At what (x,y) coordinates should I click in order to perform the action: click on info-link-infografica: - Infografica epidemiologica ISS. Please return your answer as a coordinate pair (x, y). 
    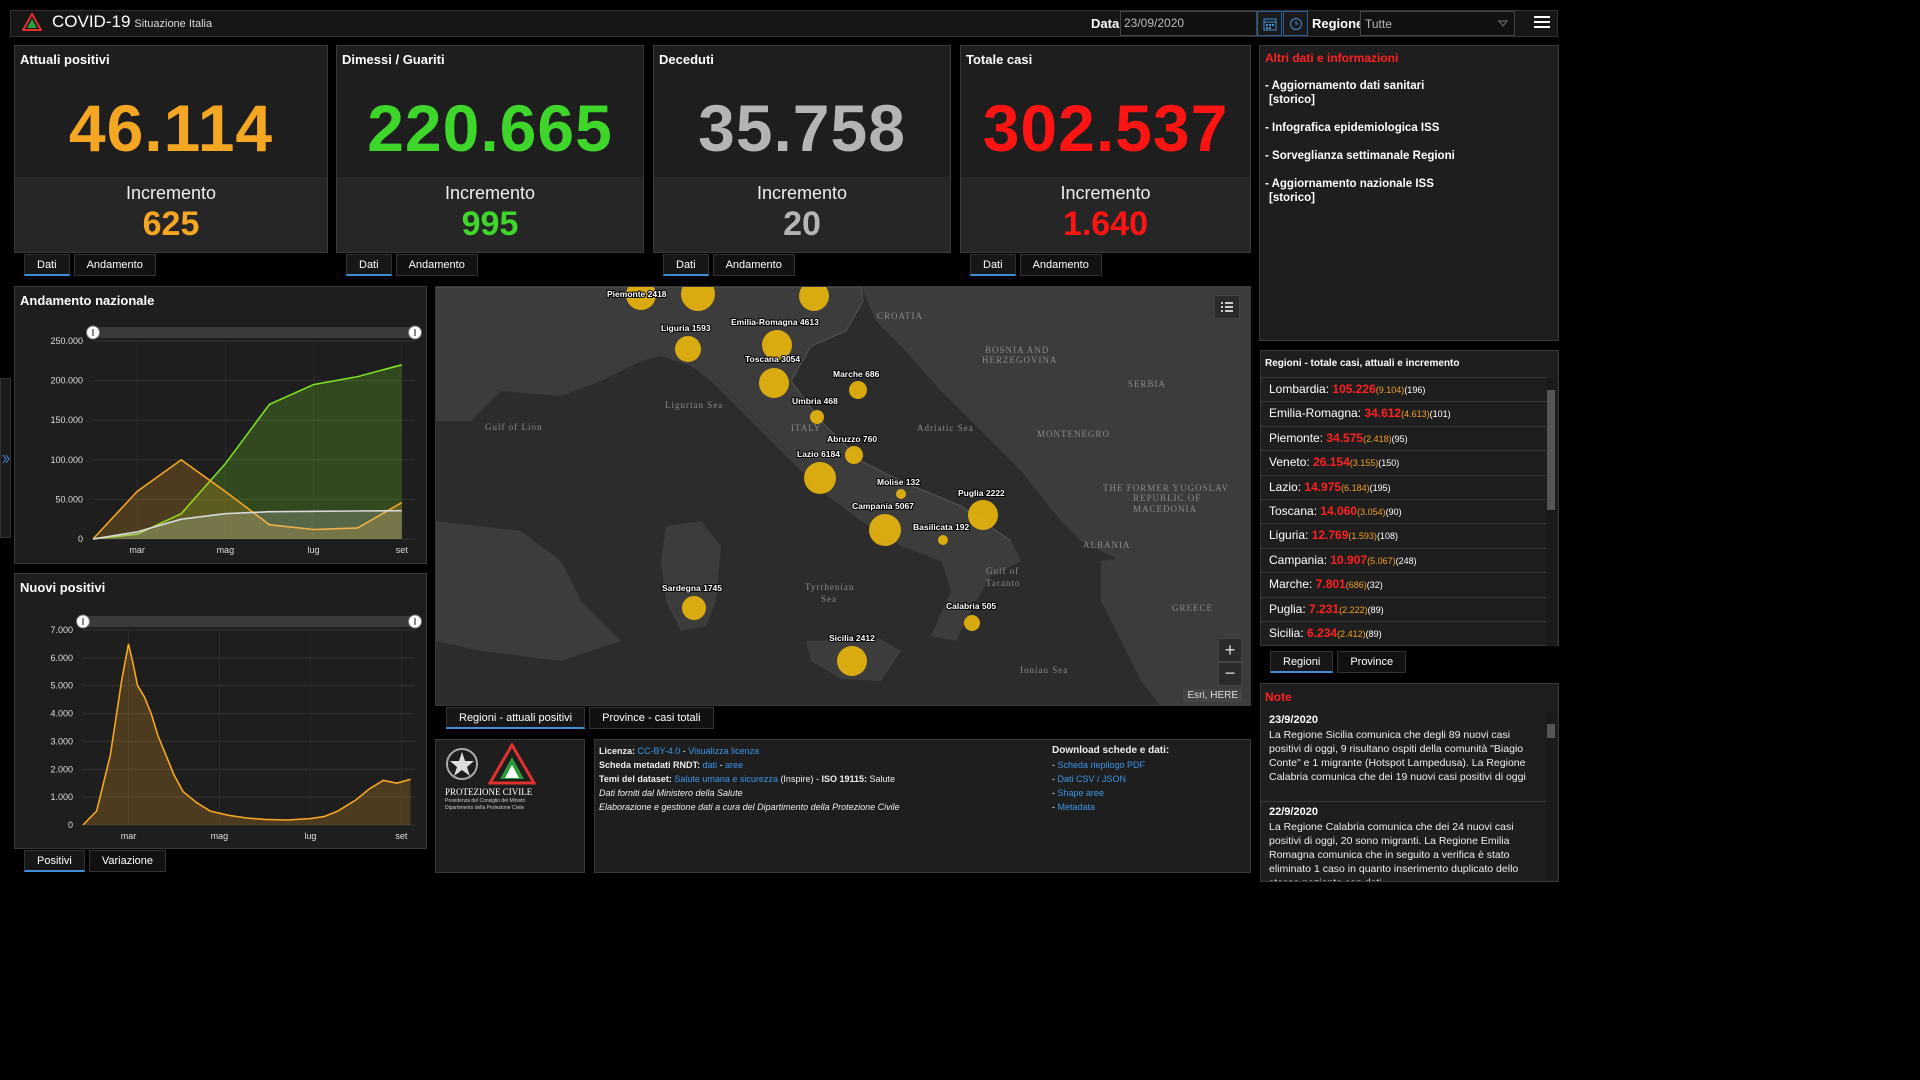
    Looking at the image, I should click on (1352, 128).